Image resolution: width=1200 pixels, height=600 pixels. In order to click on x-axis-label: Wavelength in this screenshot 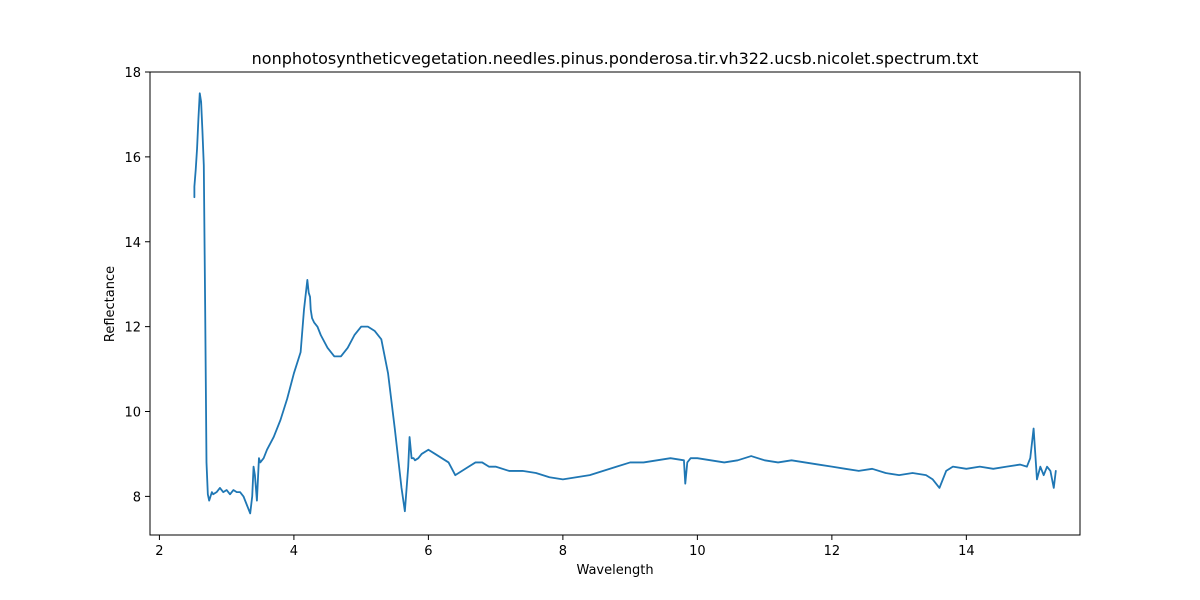, I will do `click(614, 570)`.